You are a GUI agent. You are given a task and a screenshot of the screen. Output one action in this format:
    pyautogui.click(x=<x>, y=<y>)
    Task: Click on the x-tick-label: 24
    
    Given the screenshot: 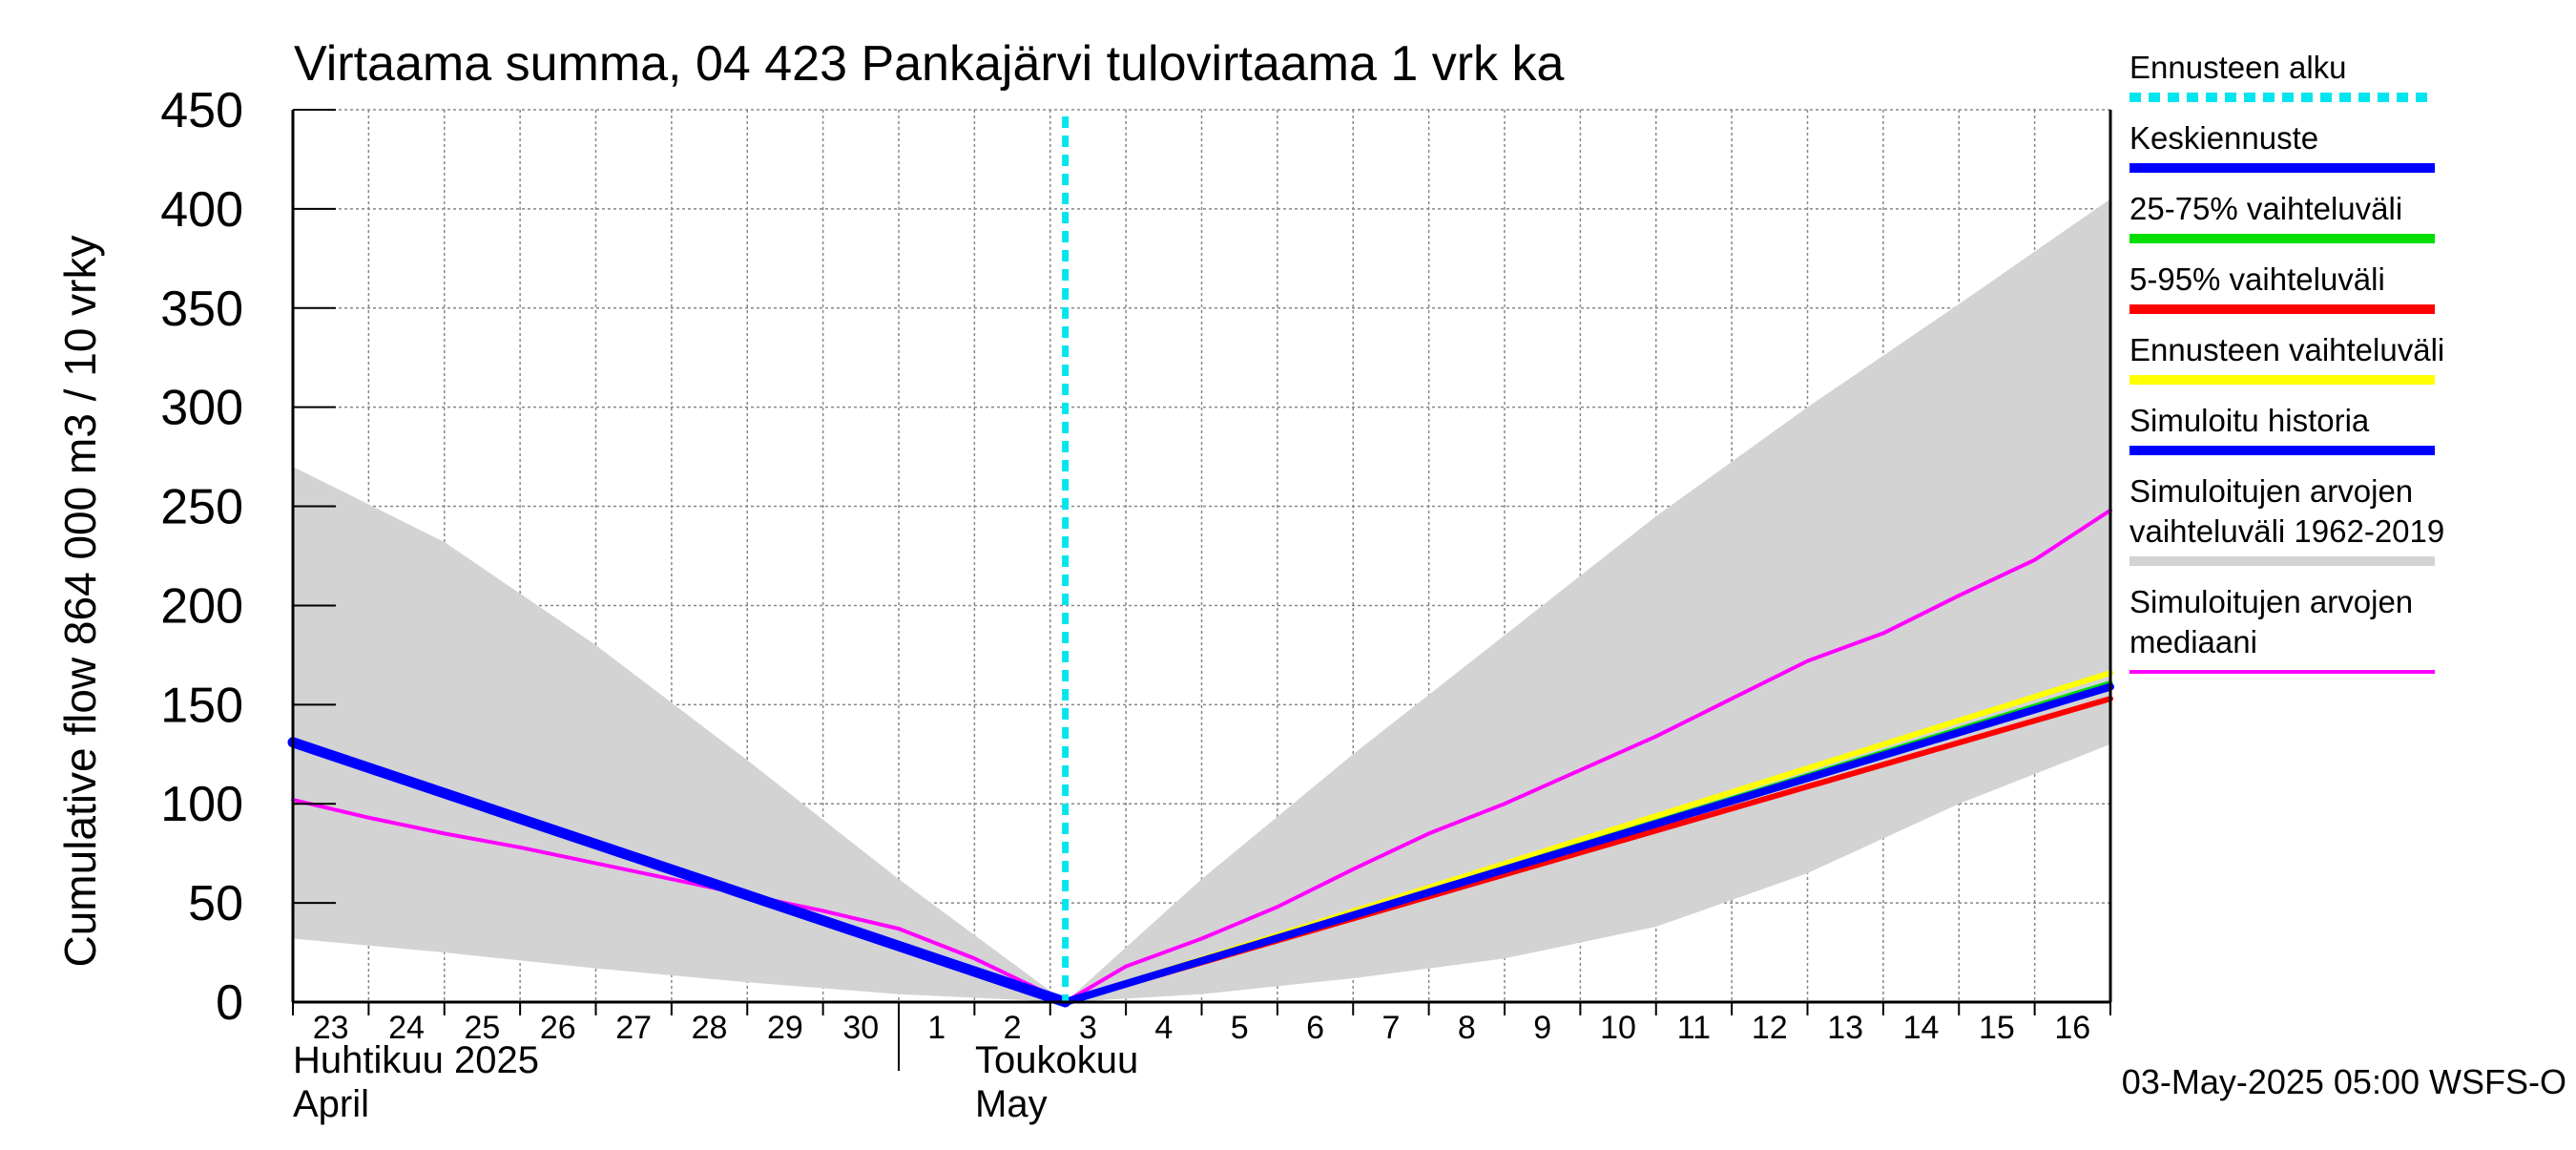 What is the action you would take?
    pyautogui.click(x=406, y=1028)
    